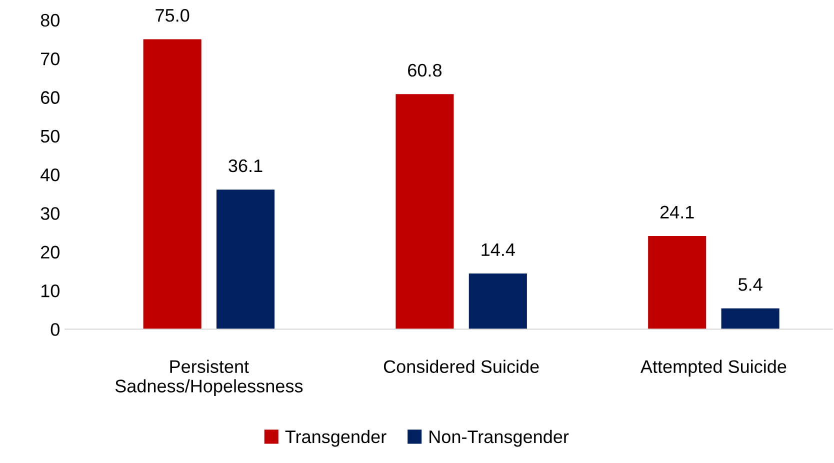 The height and width of the screenshot is (463, 834). Describe the element at coordinates (50, 59) in the screenshot. I see `y-tick-label: 70` at that location.